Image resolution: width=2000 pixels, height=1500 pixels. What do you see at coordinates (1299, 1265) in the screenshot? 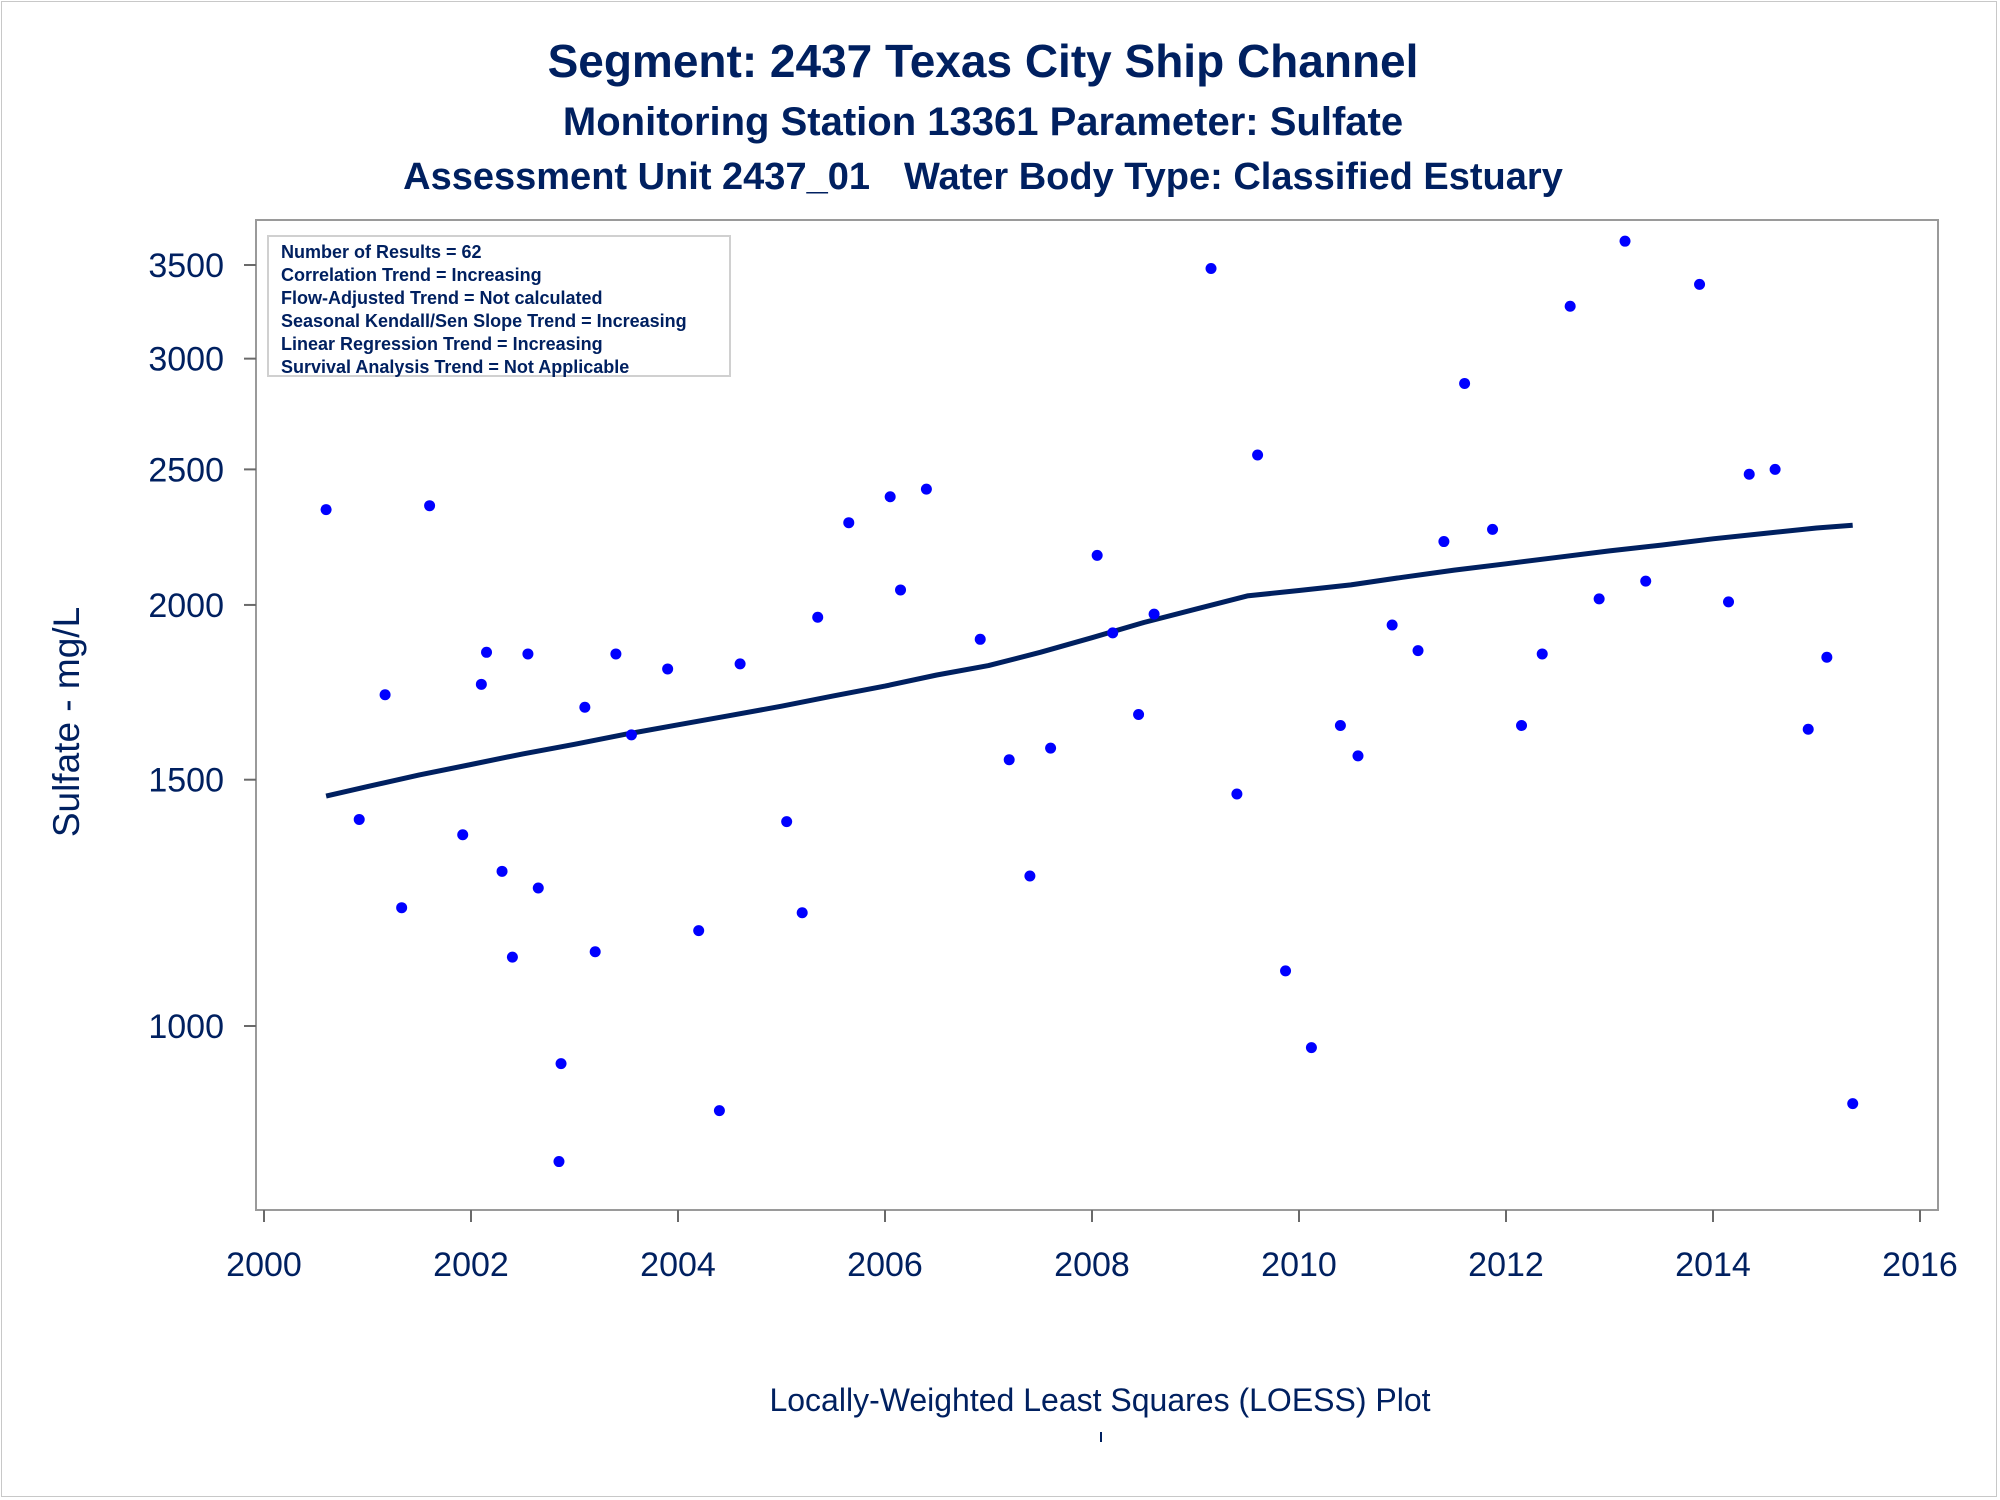
I see `x-tick-label: 2010` at bounding box center [1299, 1265].